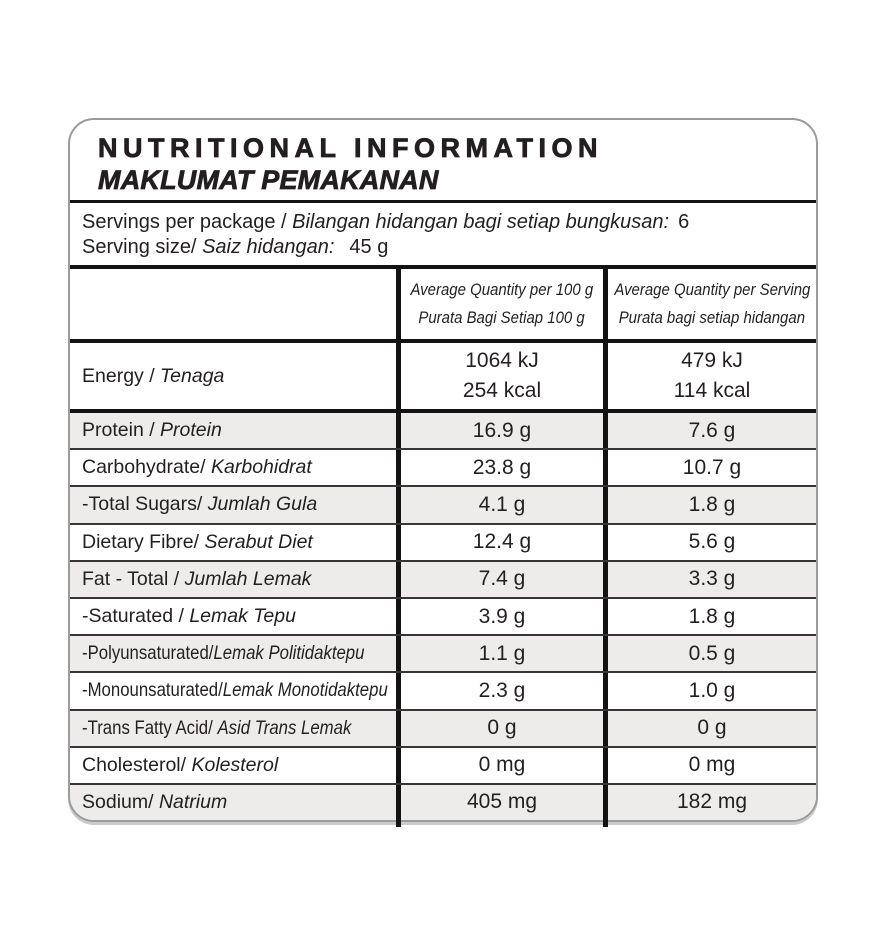 The image size is (880, 940). What do you see at coordinates (709, 691) in the screenshot?
I see `row-per-serving-value: 1.0 g` at bounding box center [709, 691].